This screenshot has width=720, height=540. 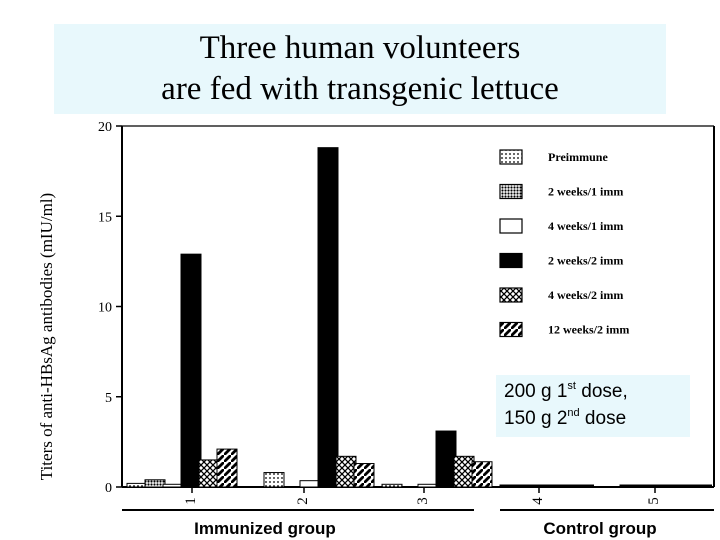 I want to click on y-axis-label: Titers of anti-HBsAg antibodies (mIU/ml), so click(x=46, y=336).